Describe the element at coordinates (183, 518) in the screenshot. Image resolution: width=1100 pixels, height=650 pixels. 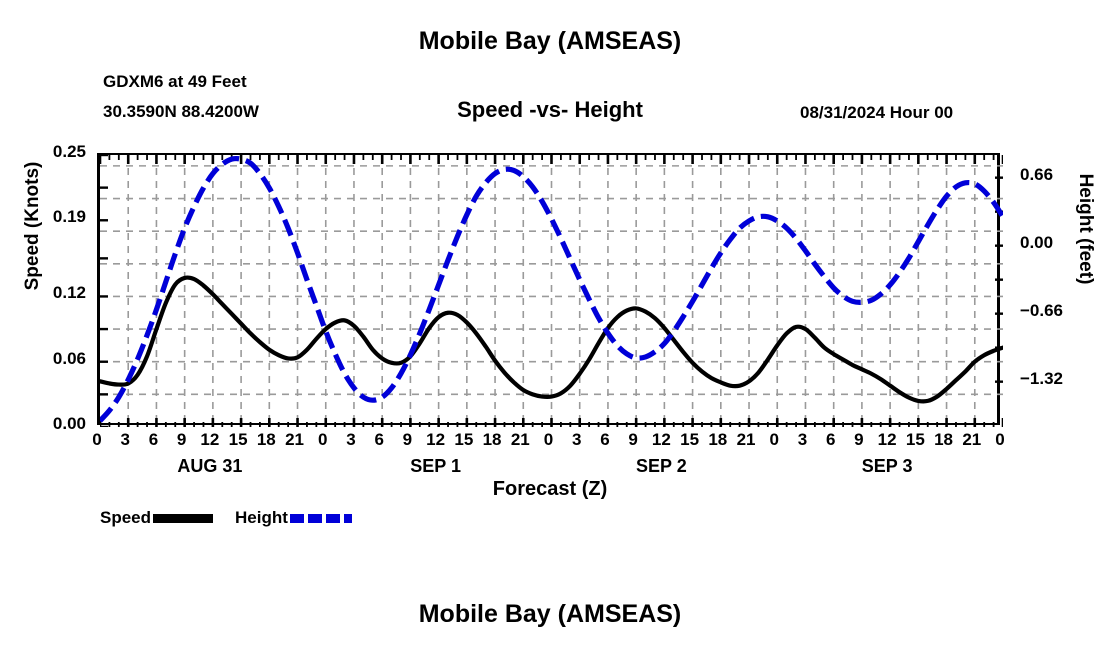
I see `legend-speed-swatch` at that location.